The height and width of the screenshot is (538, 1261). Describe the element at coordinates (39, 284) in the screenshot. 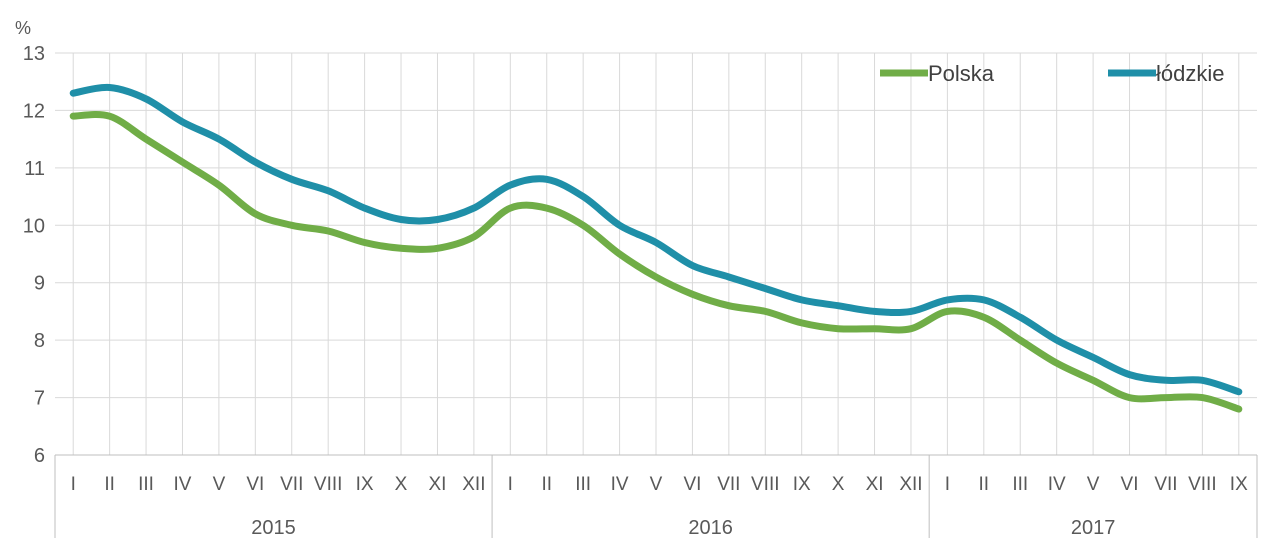

I see `y-tick-label: 9` at that location.